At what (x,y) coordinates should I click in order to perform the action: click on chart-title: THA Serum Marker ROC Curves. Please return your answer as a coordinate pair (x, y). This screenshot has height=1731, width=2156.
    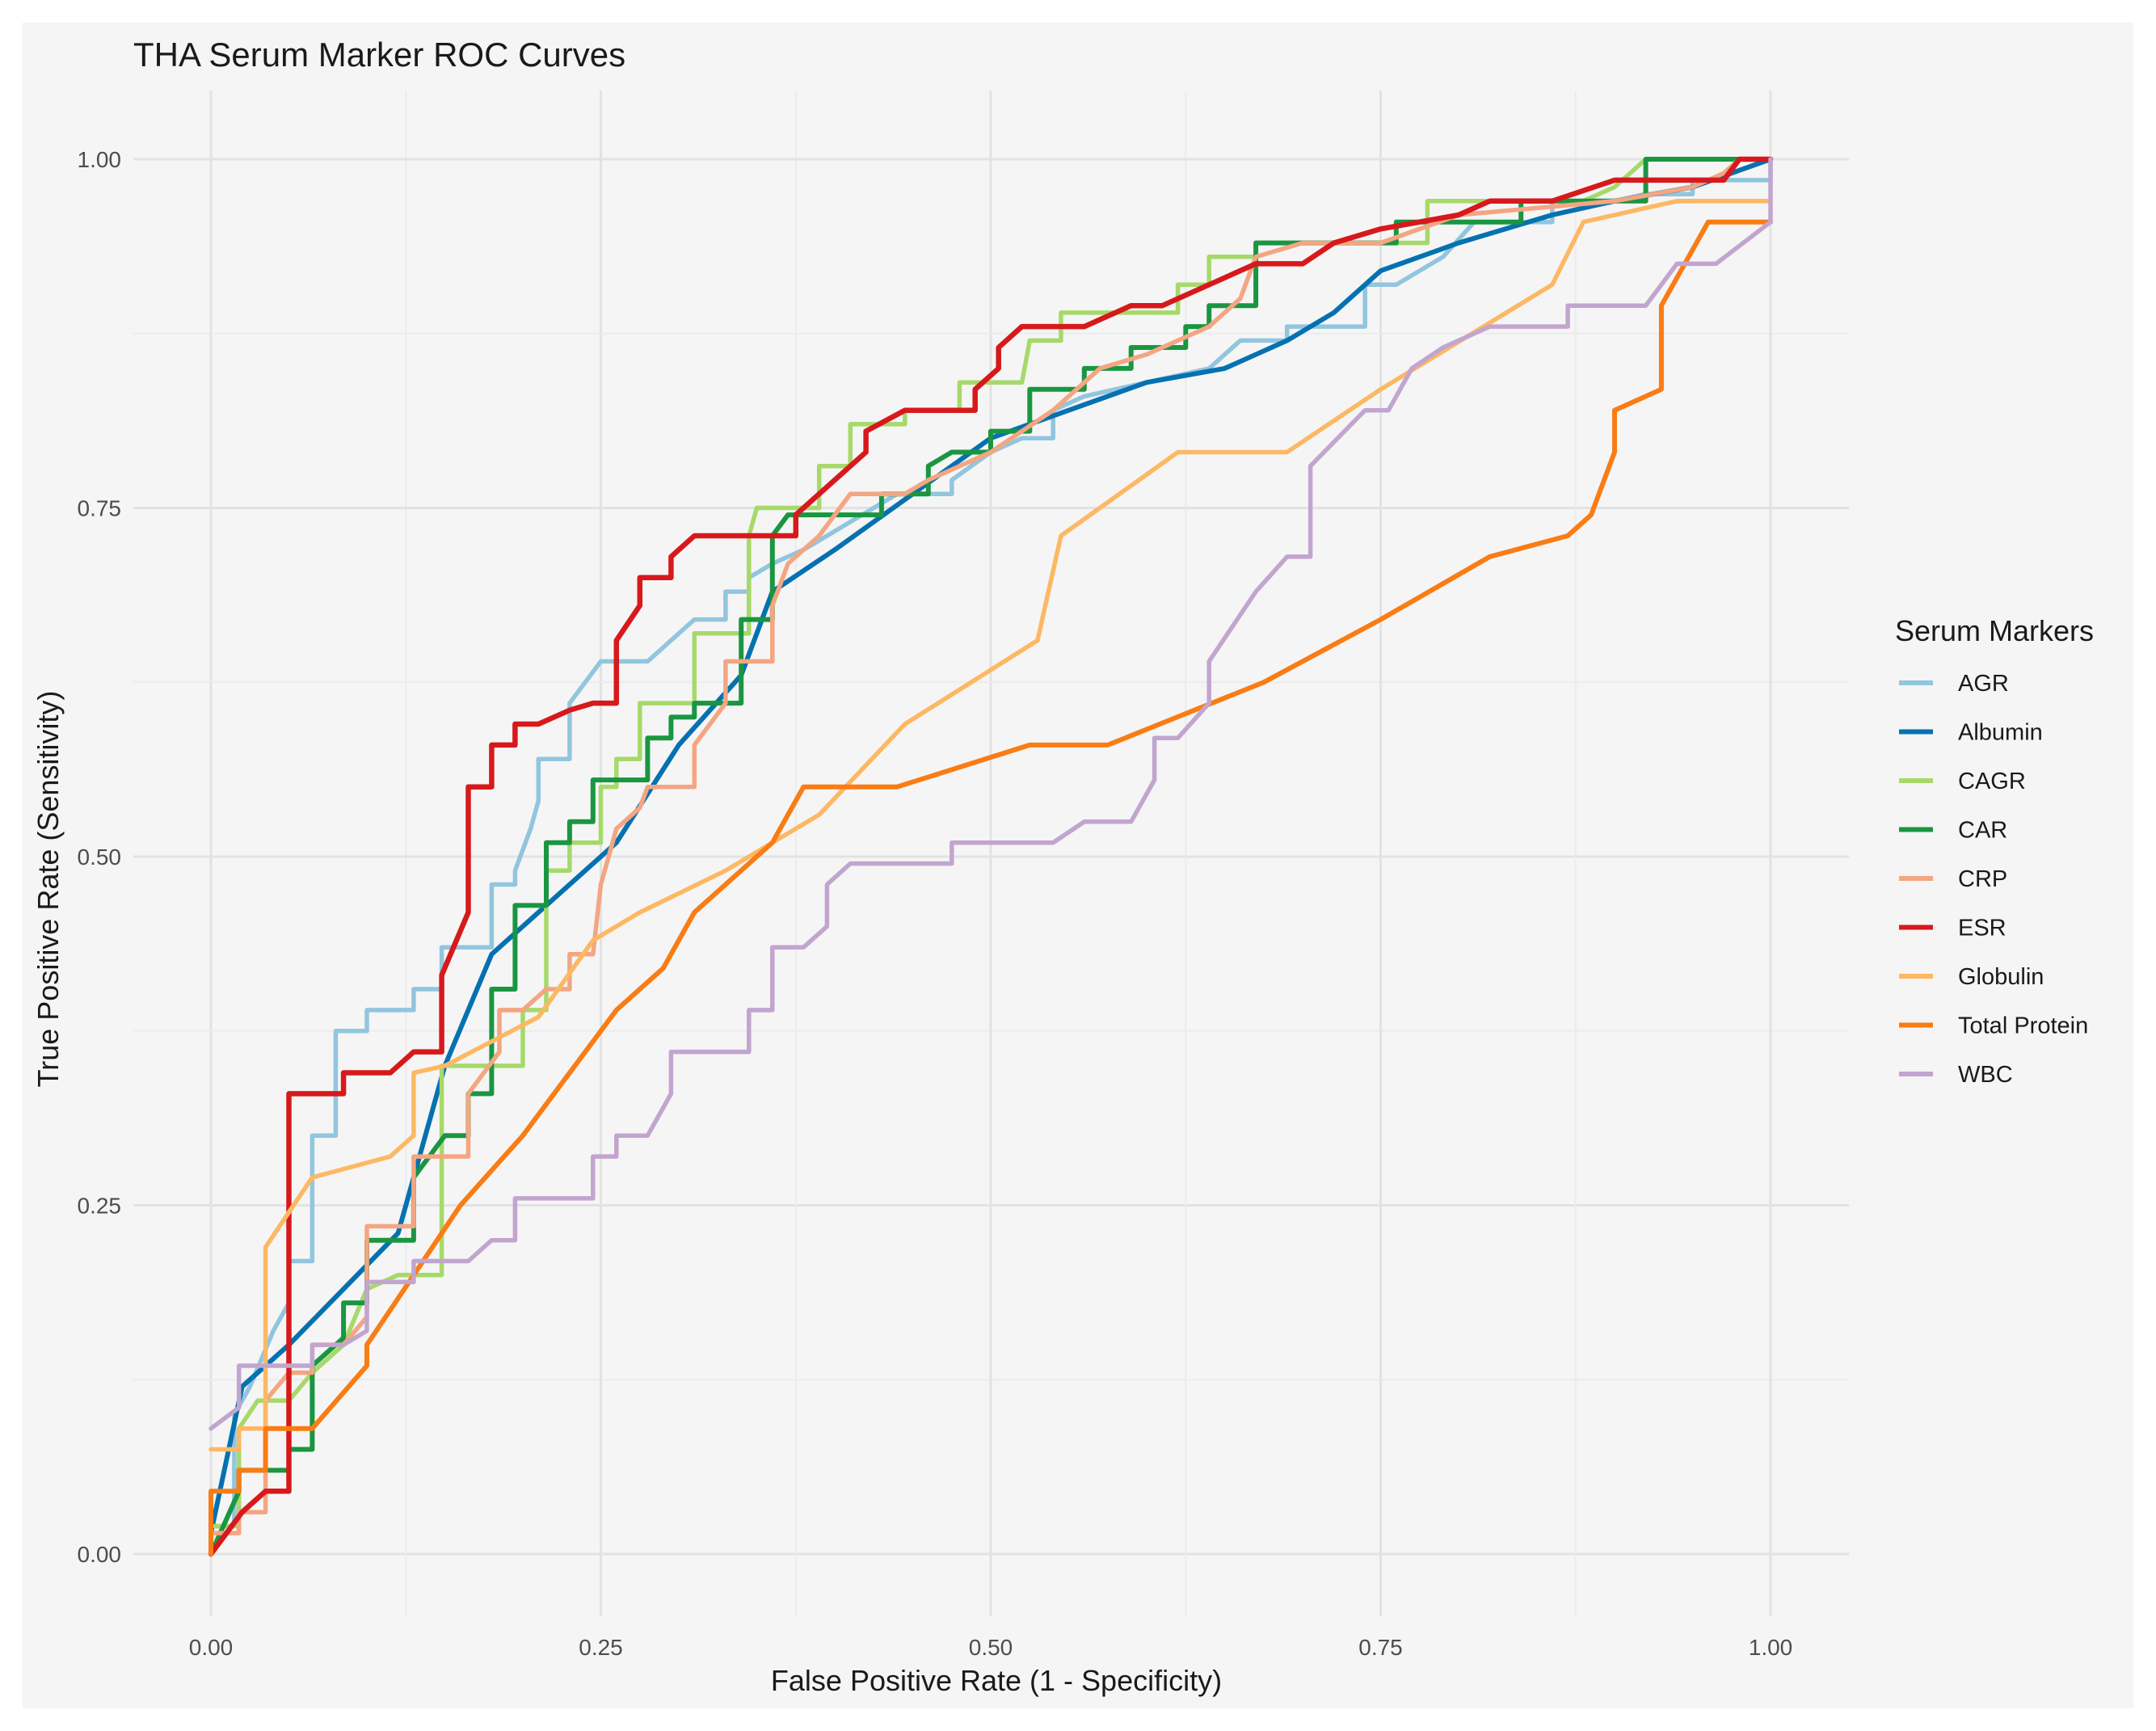
    Looking at the image, I should click on (379, 55).